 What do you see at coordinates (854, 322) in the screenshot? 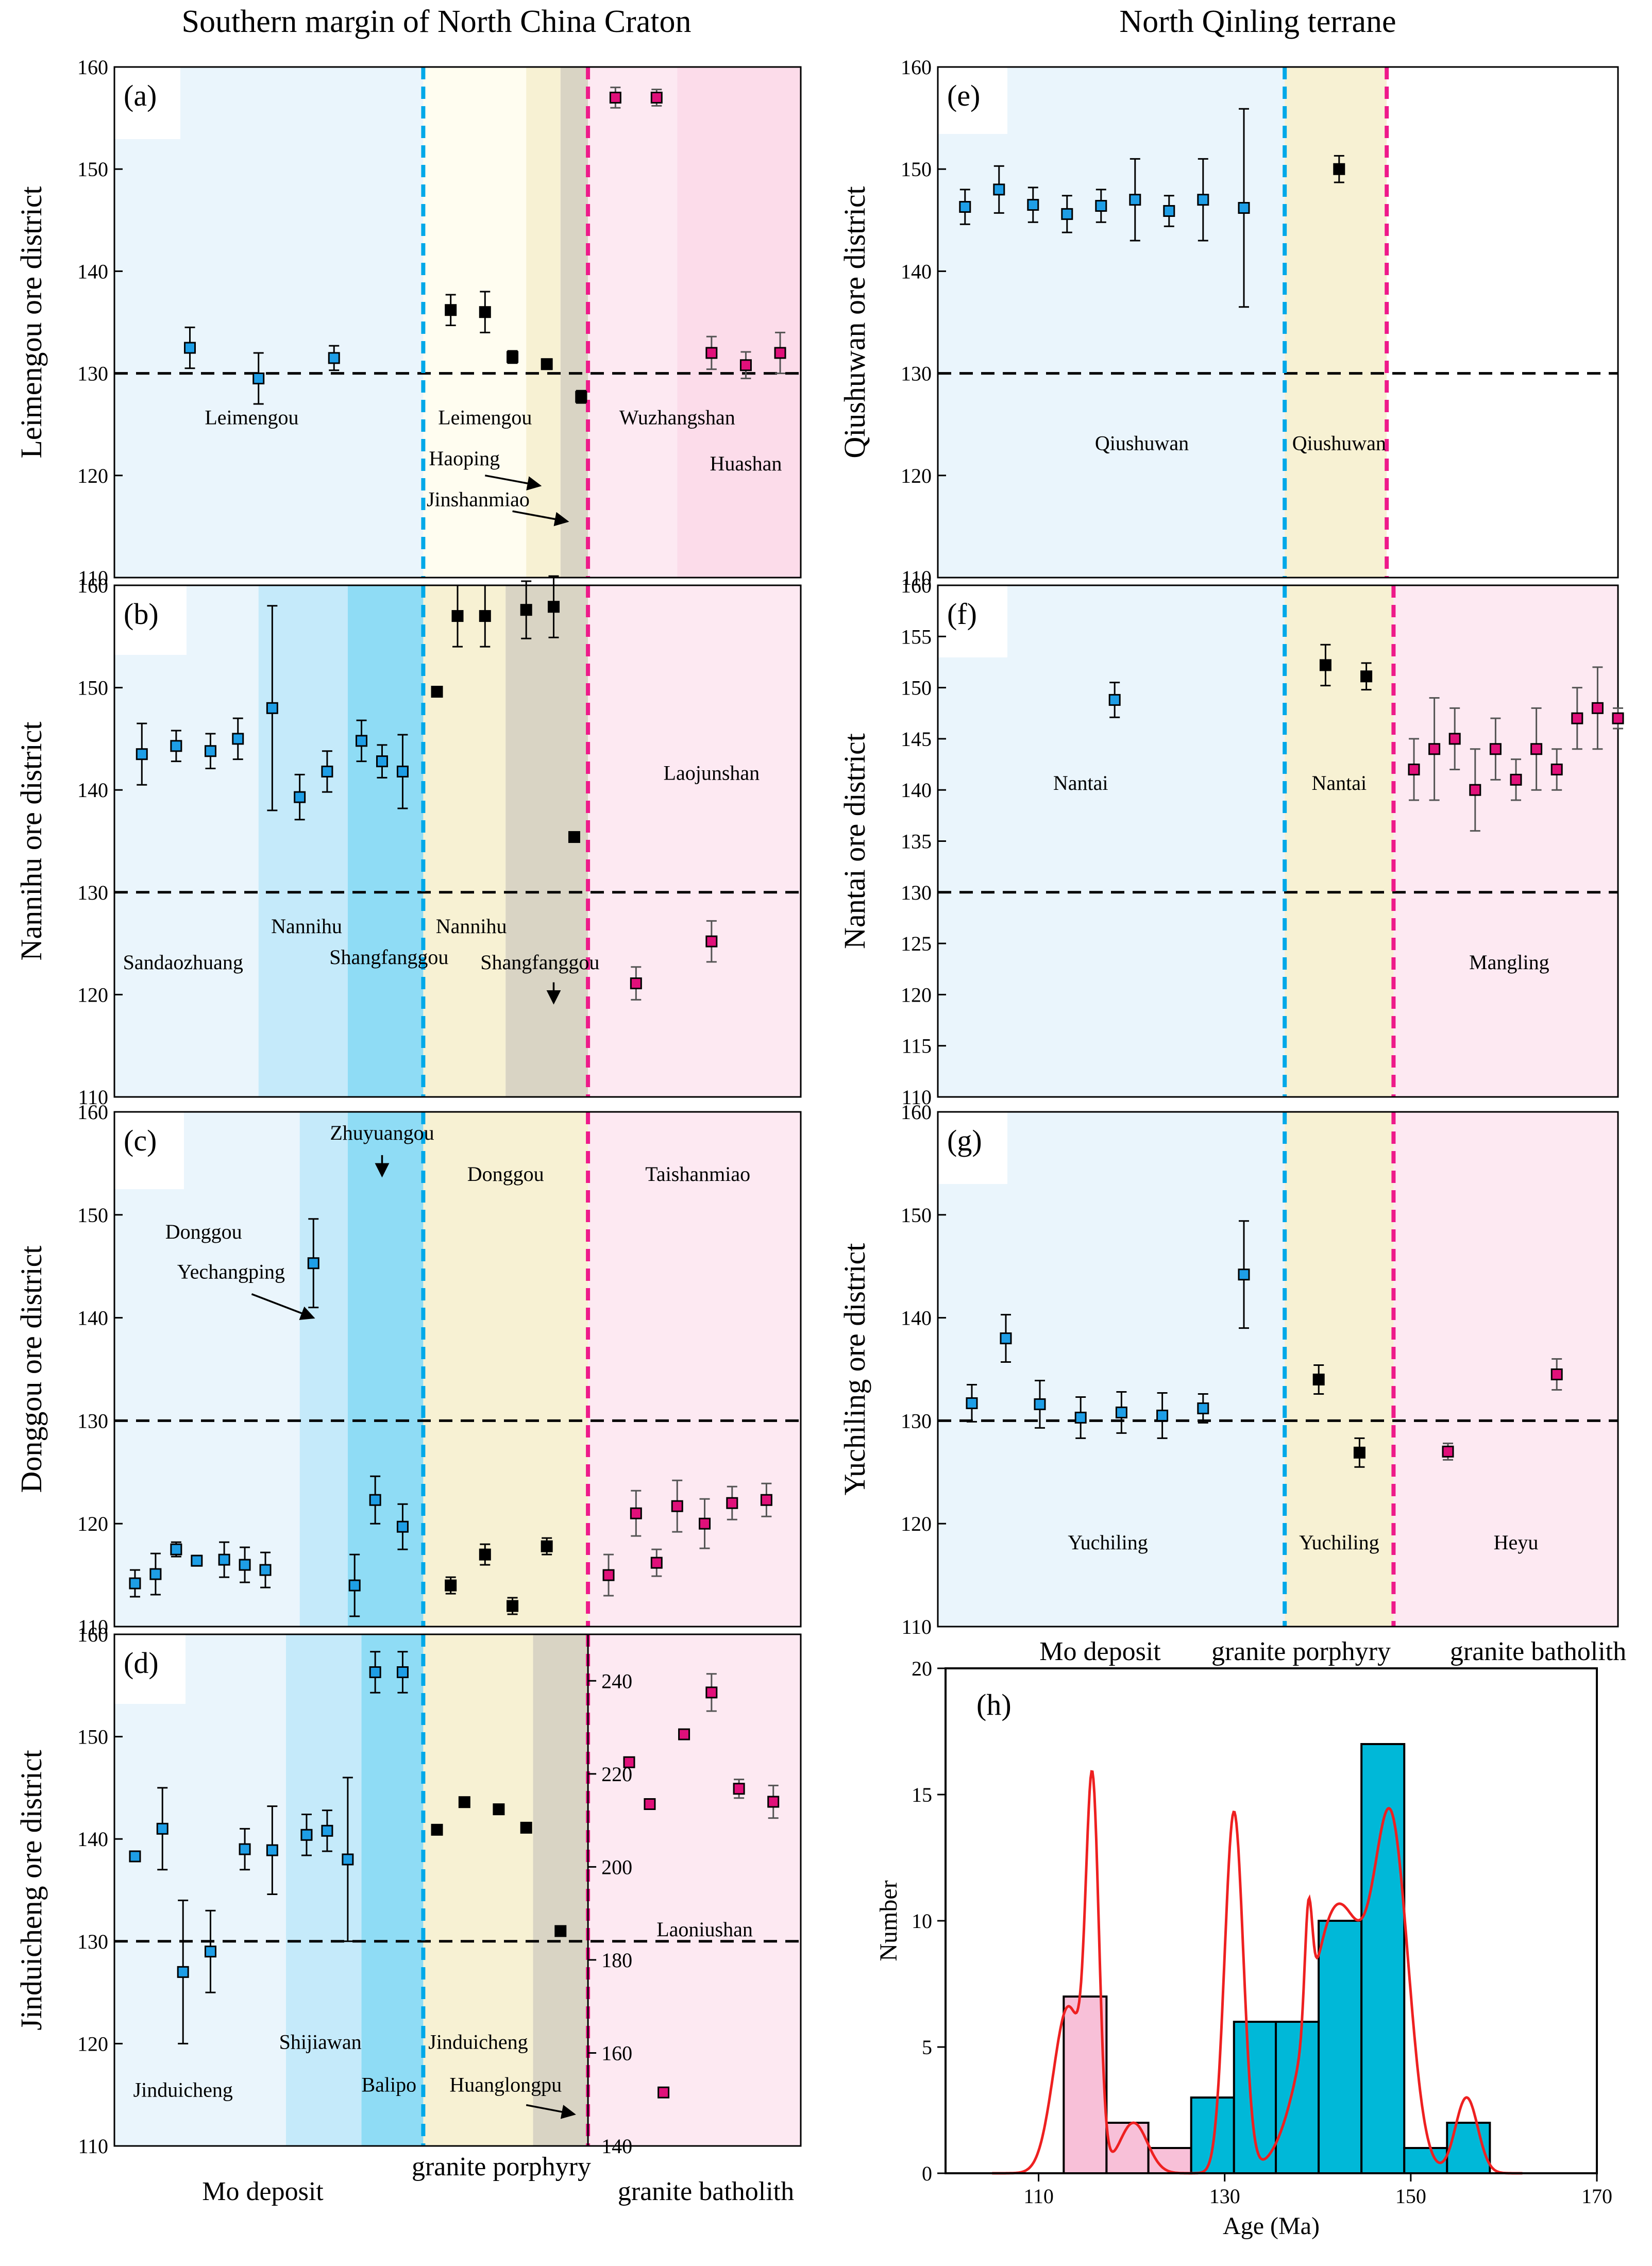
I see `panel-e-ylabel: Qiushuwan ore district` at bounding box center [854, 322].